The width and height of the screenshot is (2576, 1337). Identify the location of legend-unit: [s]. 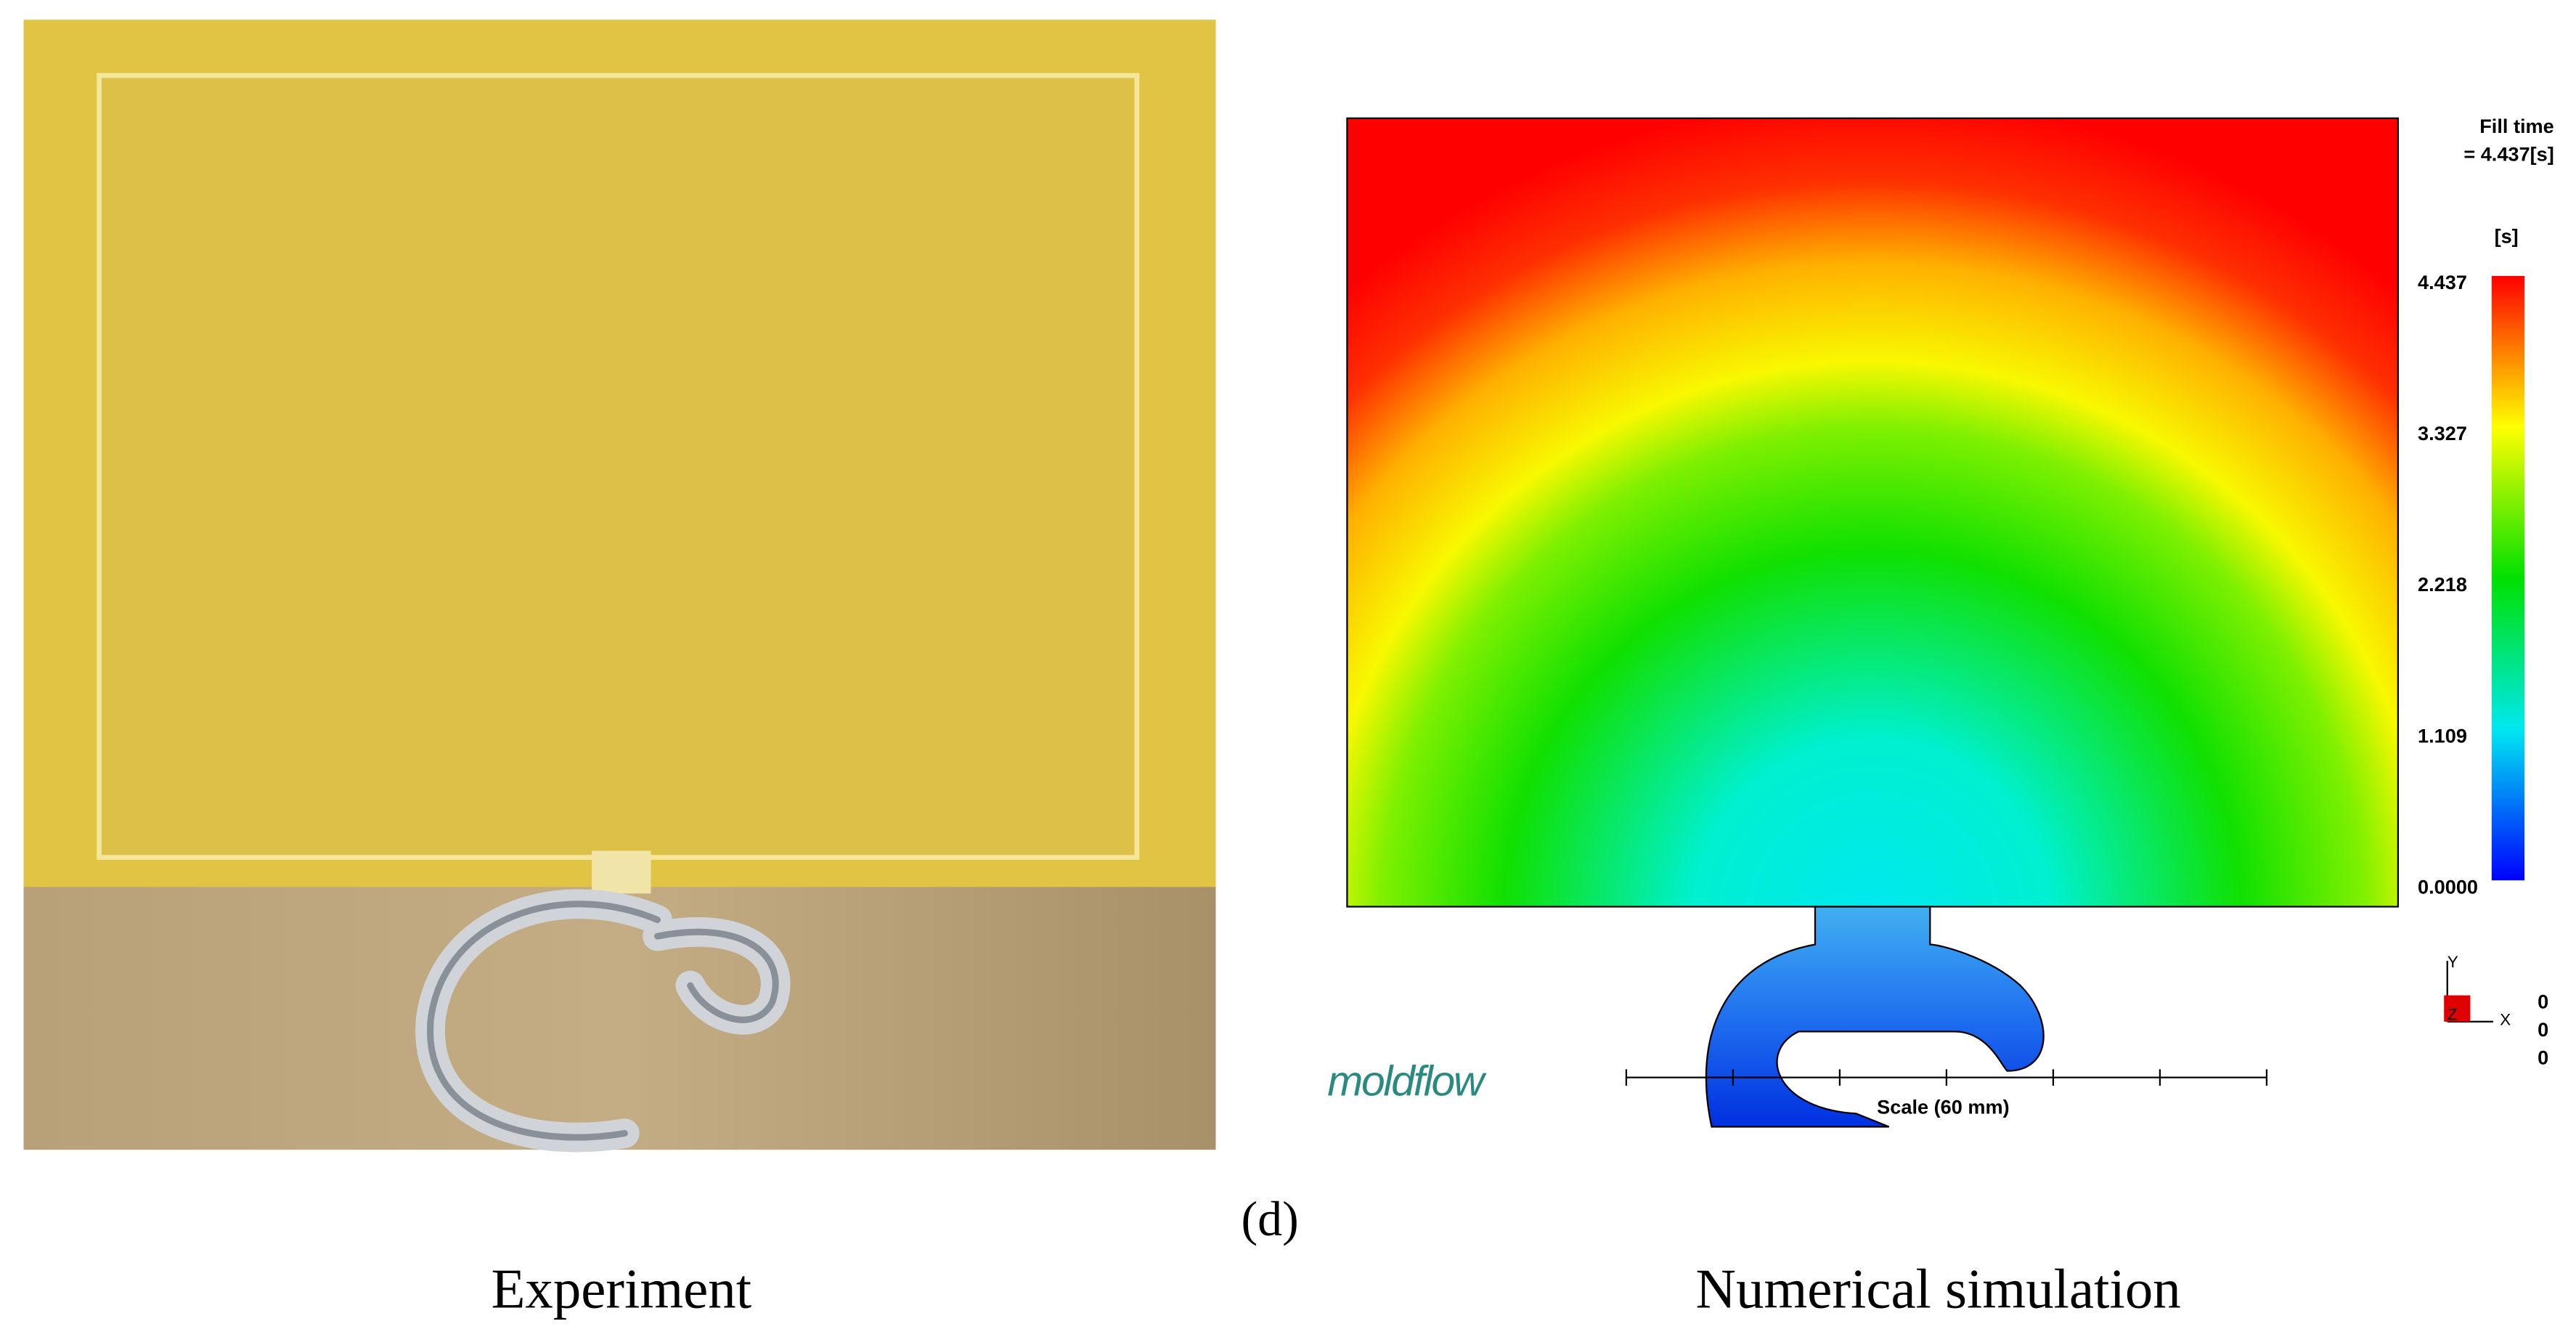
(2507, 236).